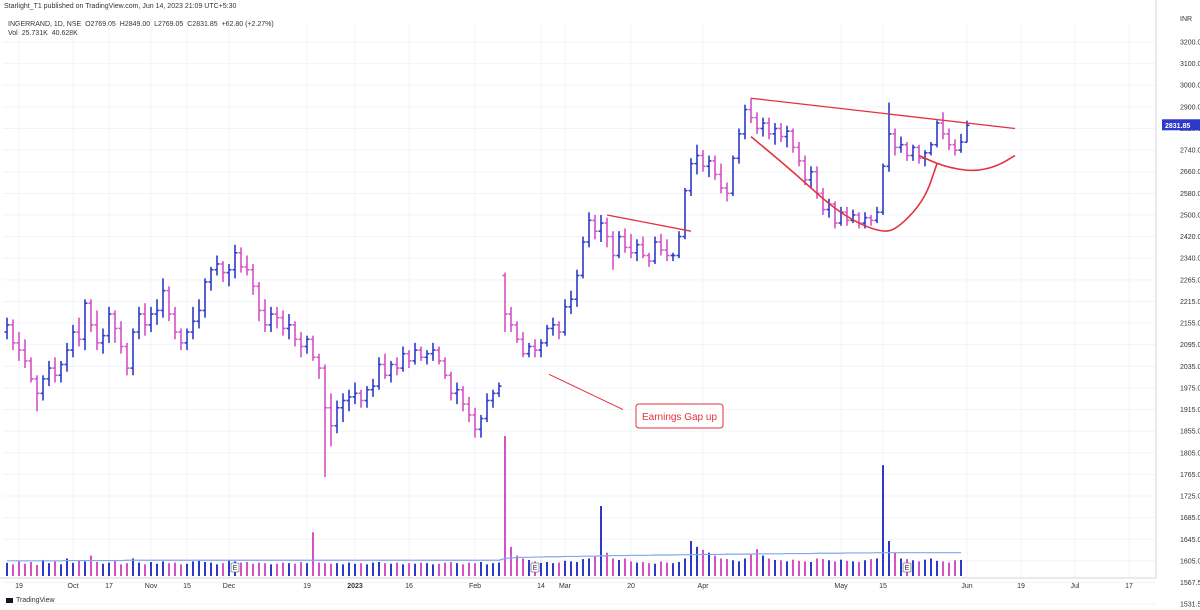 The height and width of the screenshot is (610, 1200). Describe the element at coordinates (409, 586) in the screenshot. I see `time-tick-label: 16` at that location.